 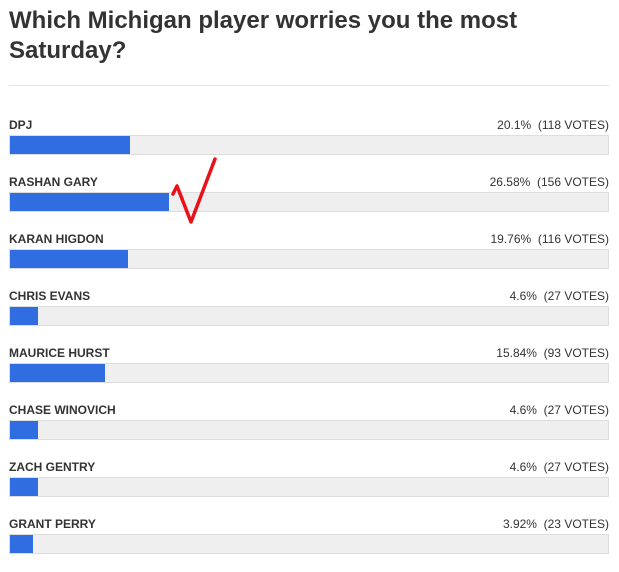 What do you see at coordinates (576, 524) in the screenshot?
I see `option-votes: (23 VOTES)` at bounding box center [576, 524].